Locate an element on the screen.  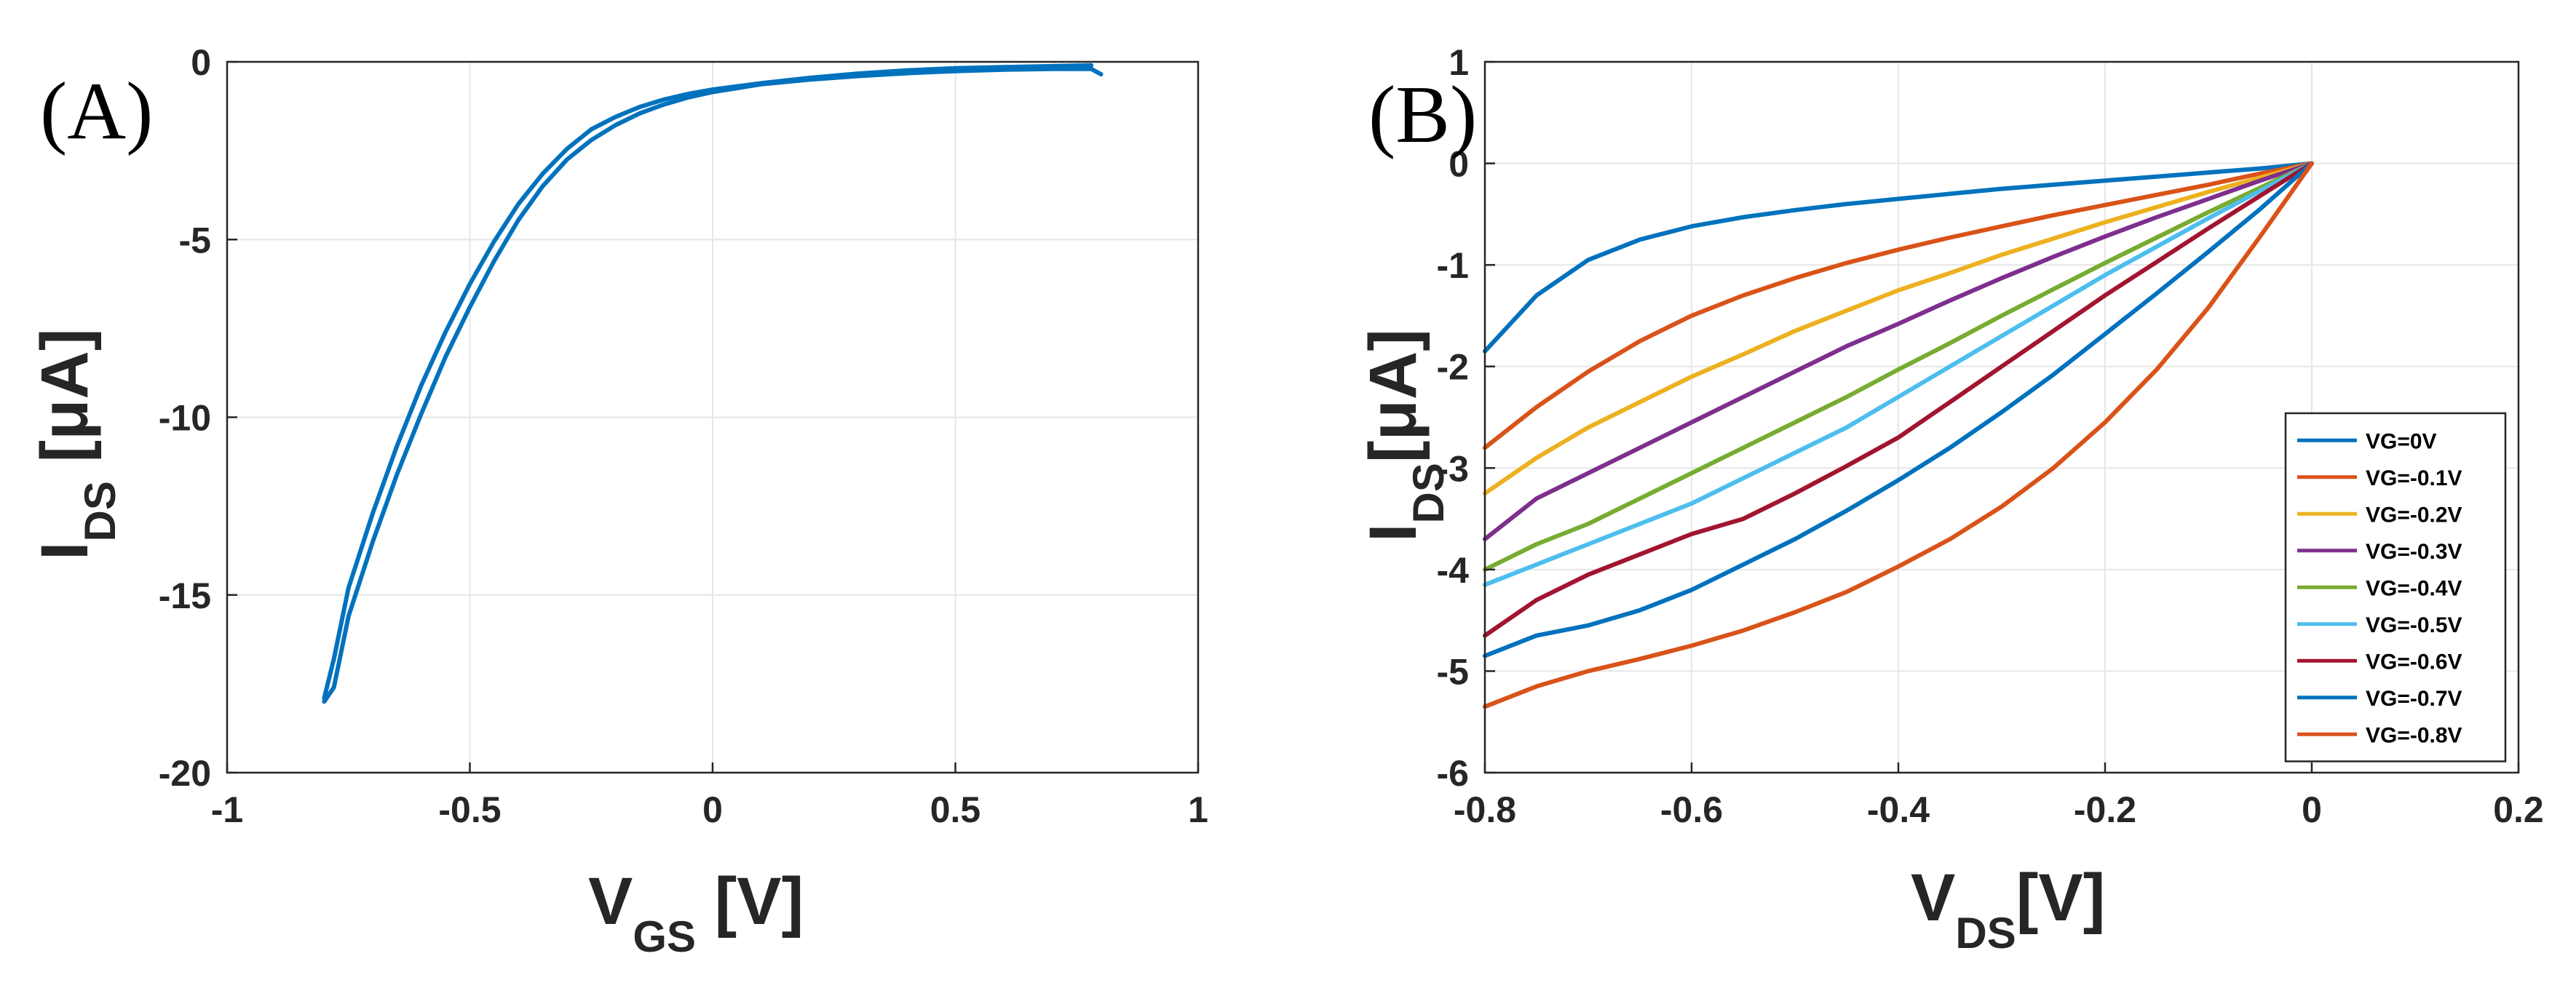
panel-b-x-axis-label: VDS[V] is located at coordinates (2008, 909).